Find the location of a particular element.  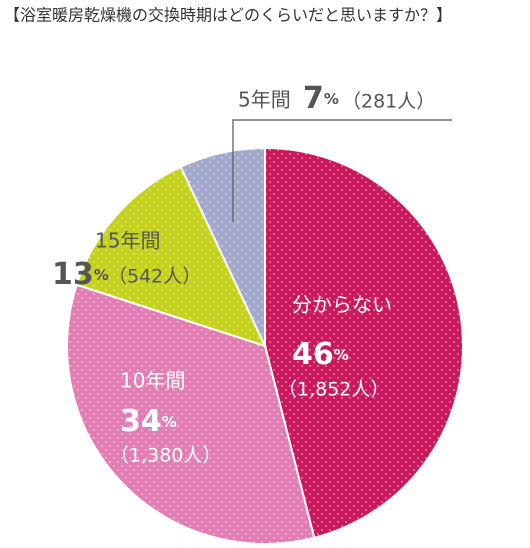

count-label: （281人） is located at coordinates (388, 102).